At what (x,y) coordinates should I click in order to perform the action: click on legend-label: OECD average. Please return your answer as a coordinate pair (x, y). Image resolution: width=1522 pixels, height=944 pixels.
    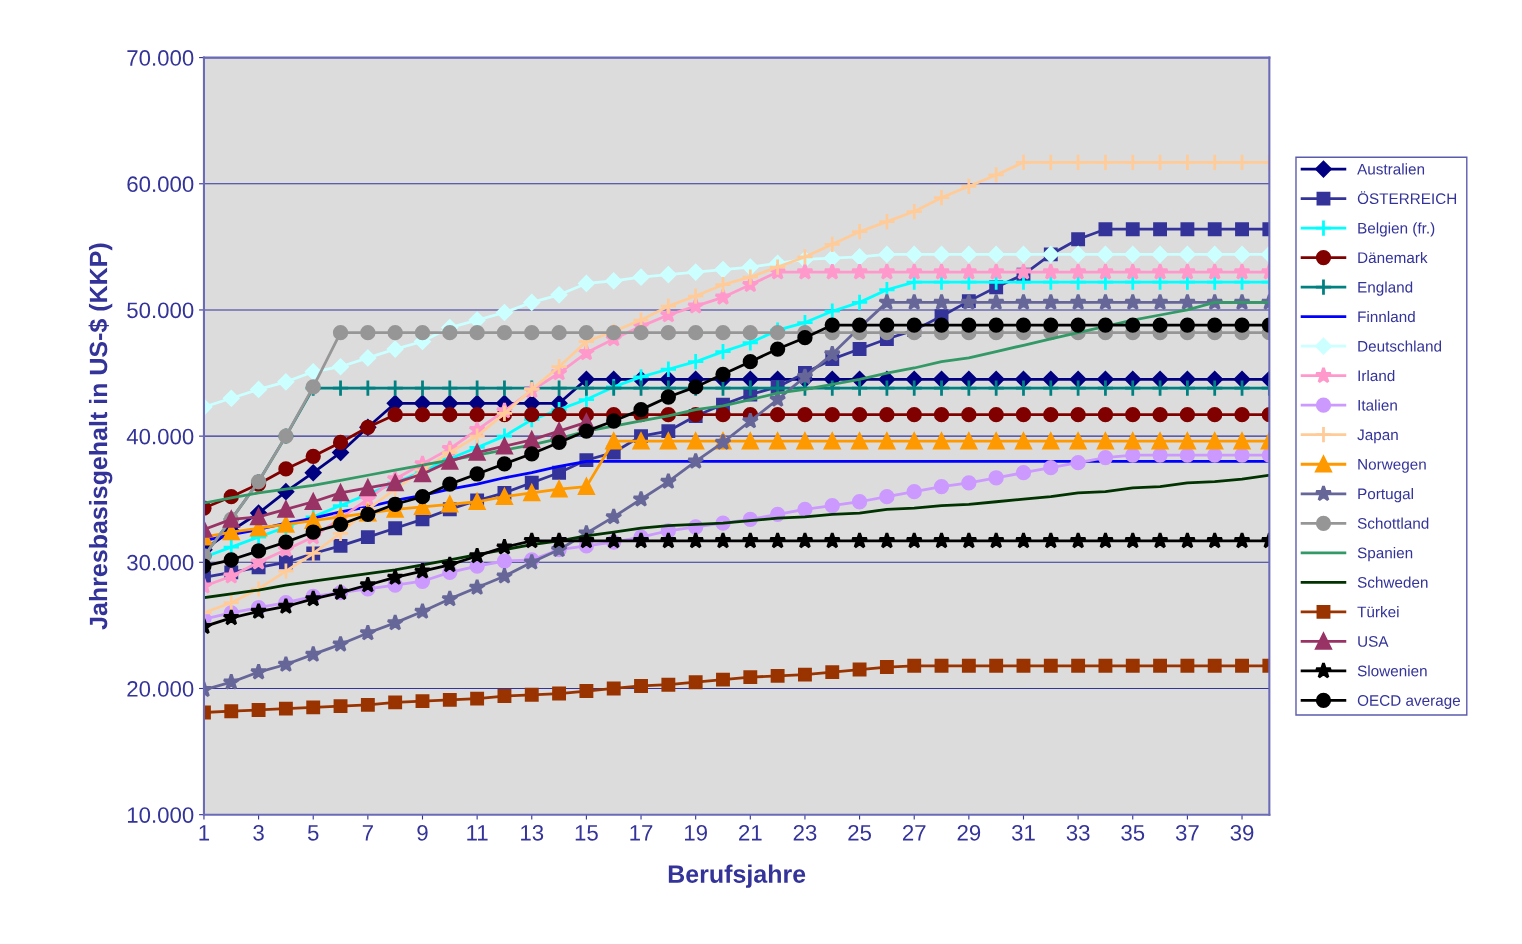
    Looking at the image, I should click on (1409, 702).